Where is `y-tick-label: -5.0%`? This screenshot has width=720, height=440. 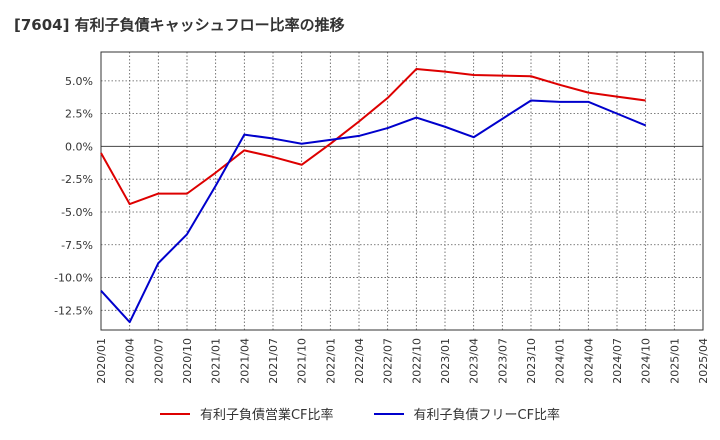
y-tick-label: -5.0% is located at coordinates (77, 212).